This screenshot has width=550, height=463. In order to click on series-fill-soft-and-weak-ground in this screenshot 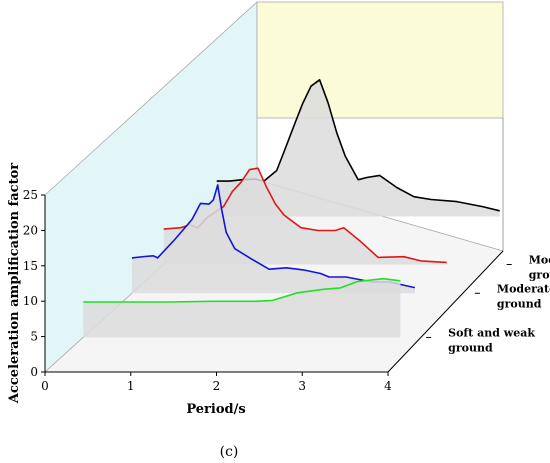, I will do `click(242, 308)`.